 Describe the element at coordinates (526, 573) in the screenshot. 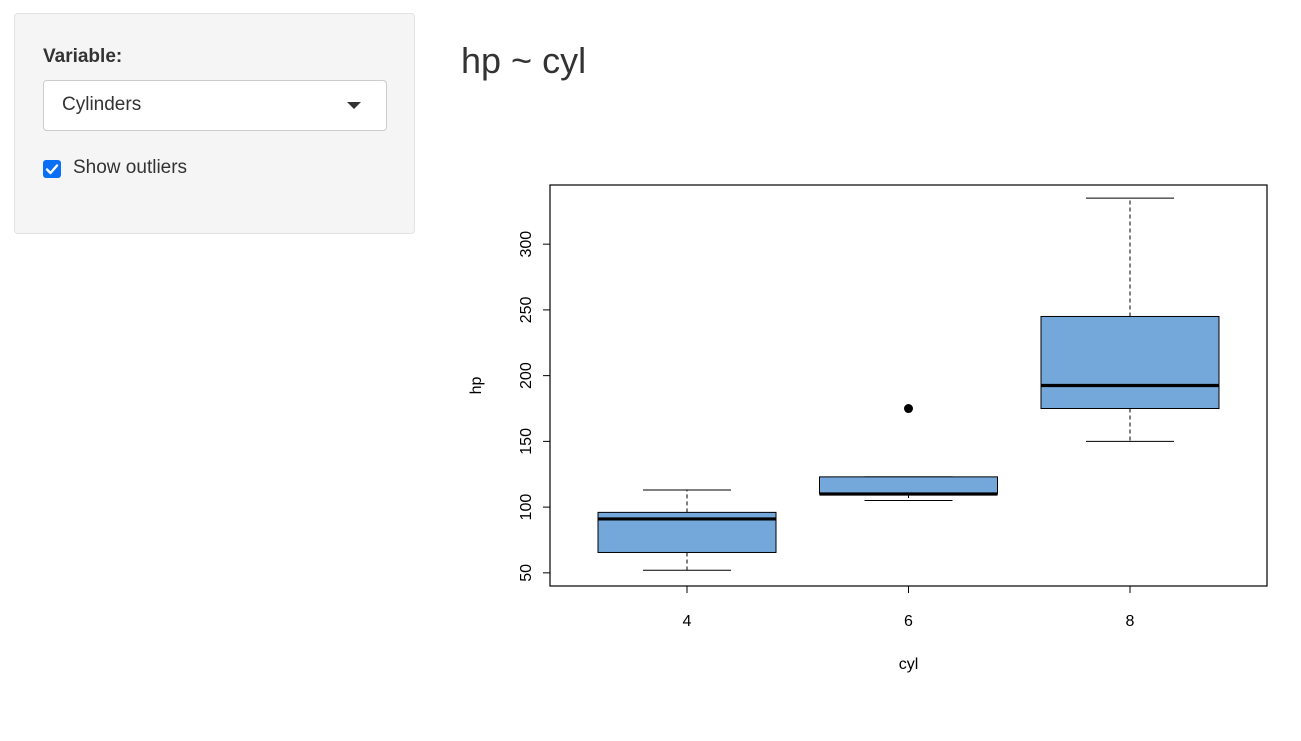

I see `y-tick-label: 50` at that location.